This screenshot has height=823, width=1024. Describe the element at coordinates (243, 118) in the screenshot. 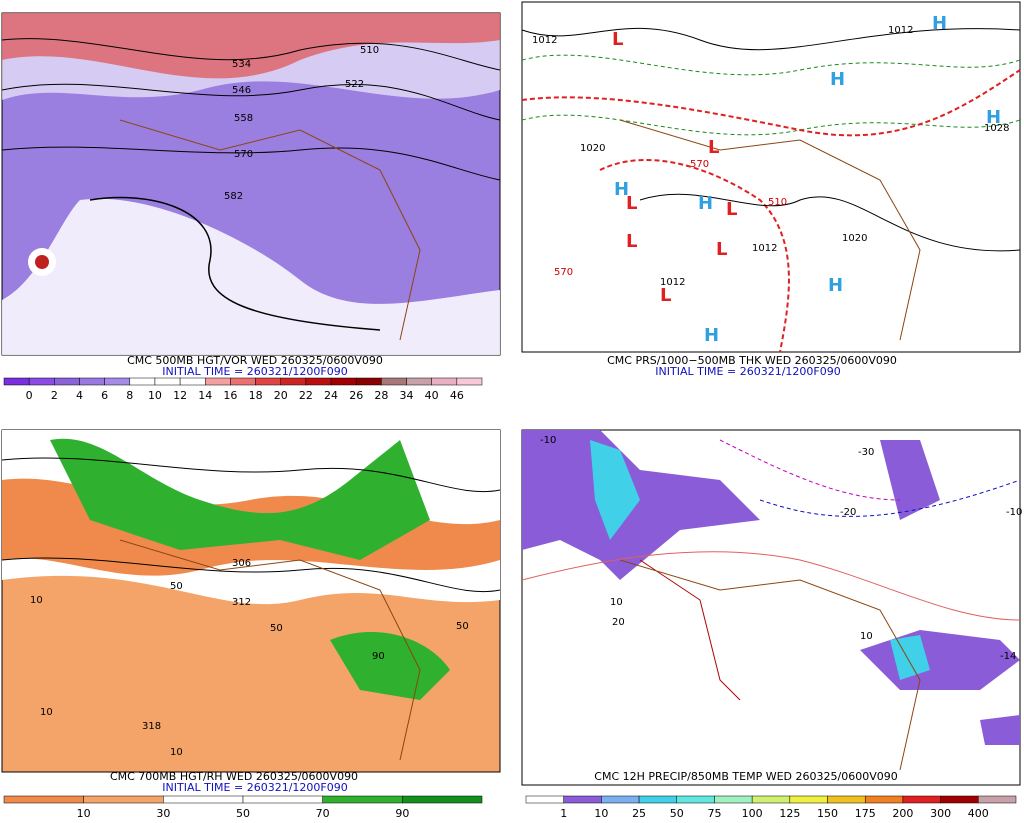

I see `contour-label: 558` at that location.